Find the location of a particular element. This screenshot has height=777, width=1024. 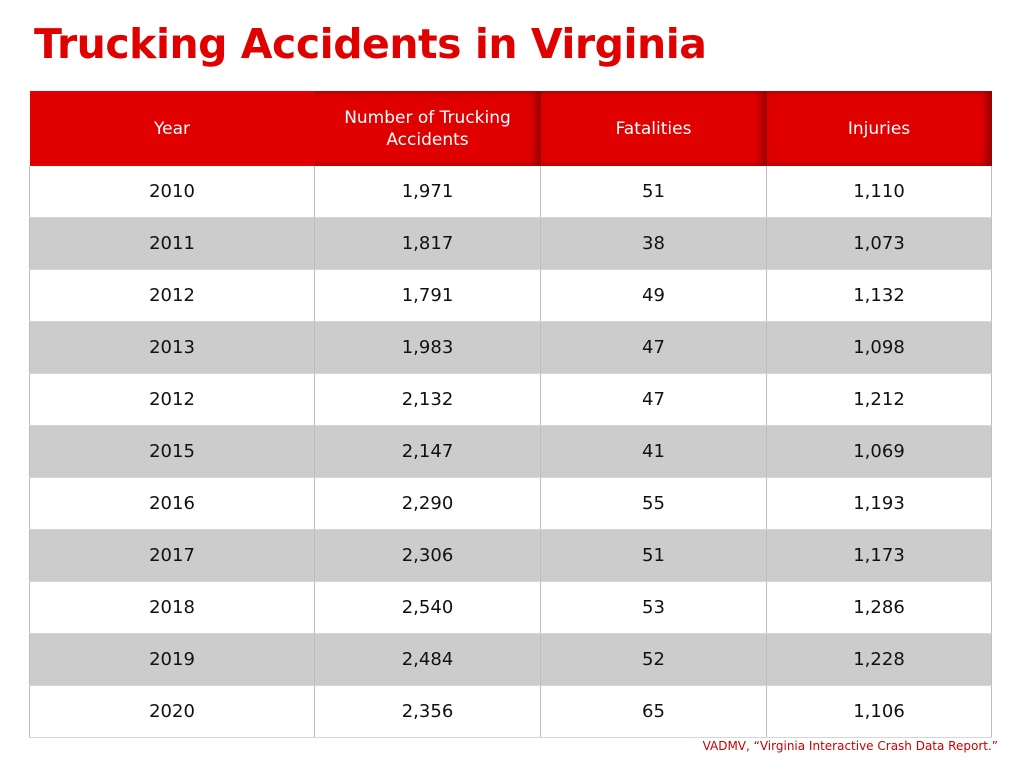

cell-accidents: 1,817 is located at coordinates (427, 243).